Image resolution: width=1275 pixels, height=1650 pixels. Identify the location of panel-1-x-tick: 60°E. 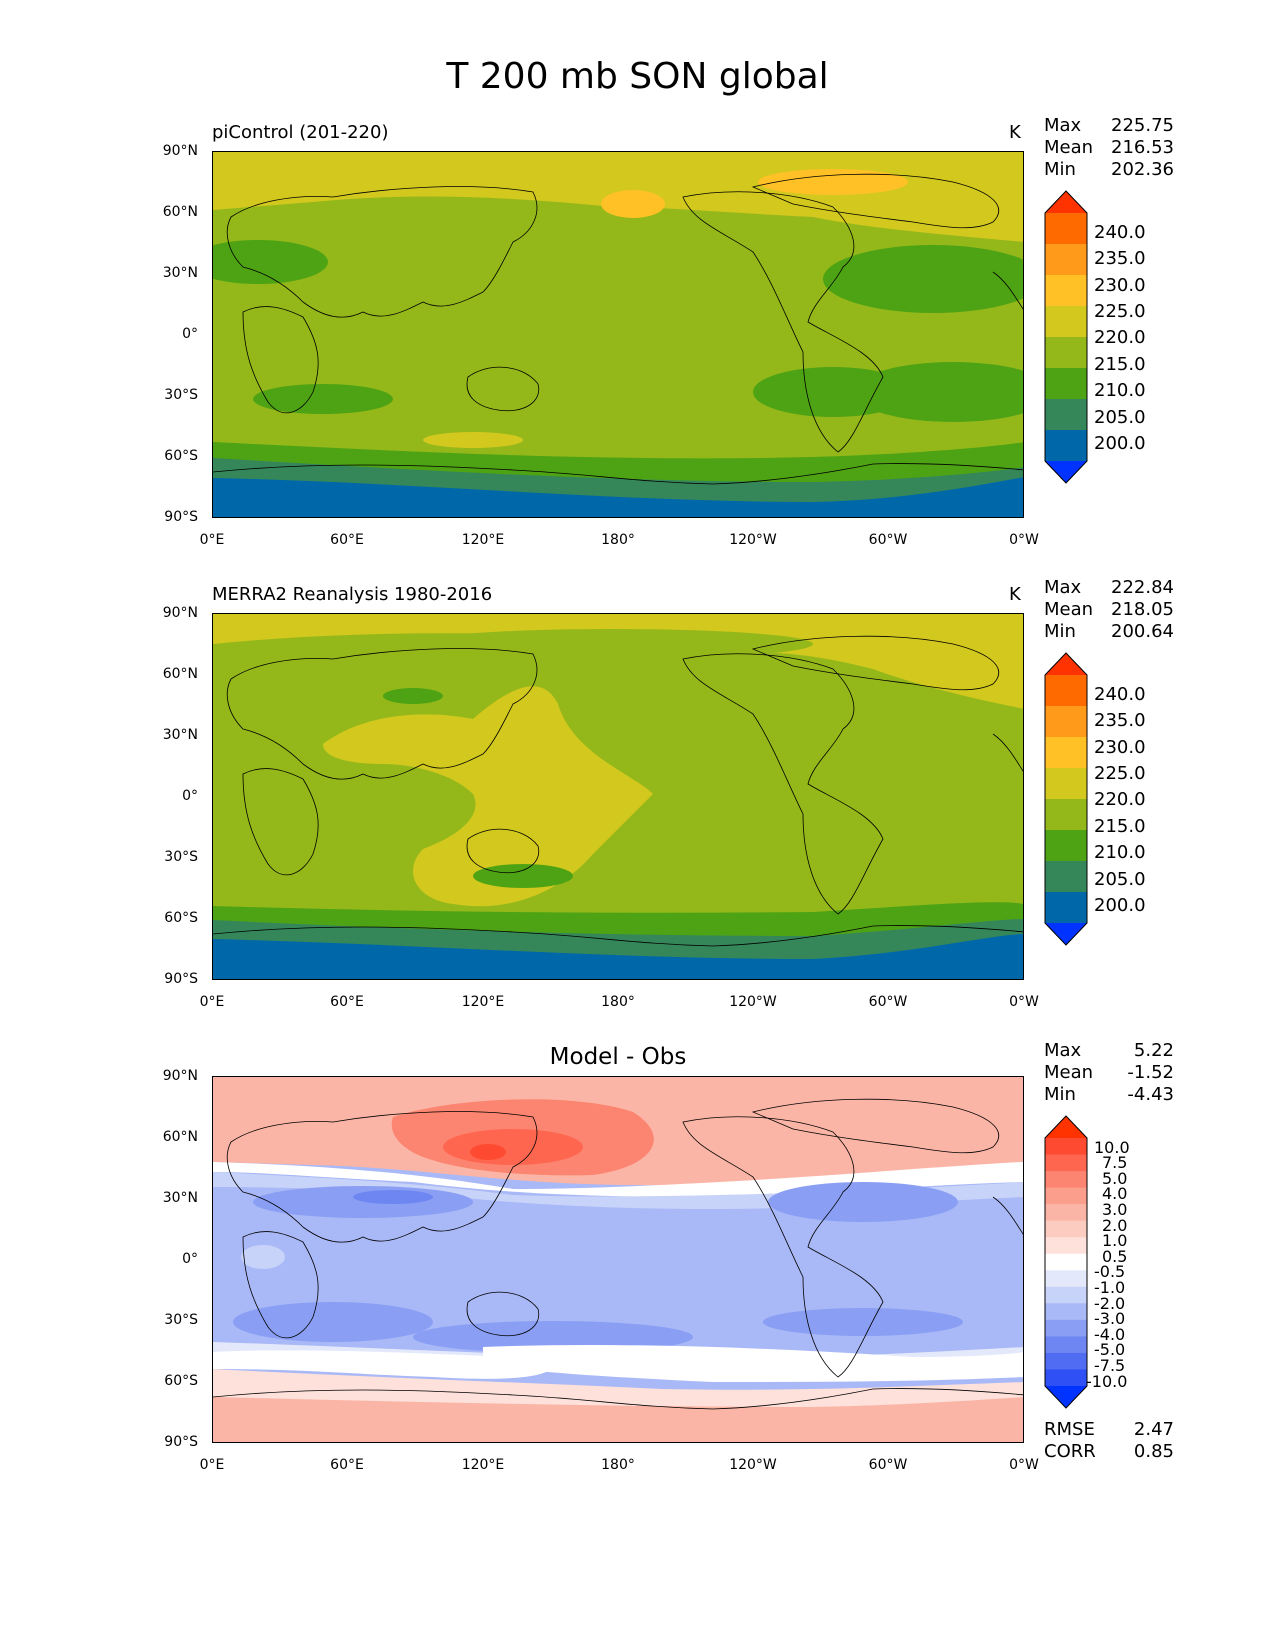
(347, 540).